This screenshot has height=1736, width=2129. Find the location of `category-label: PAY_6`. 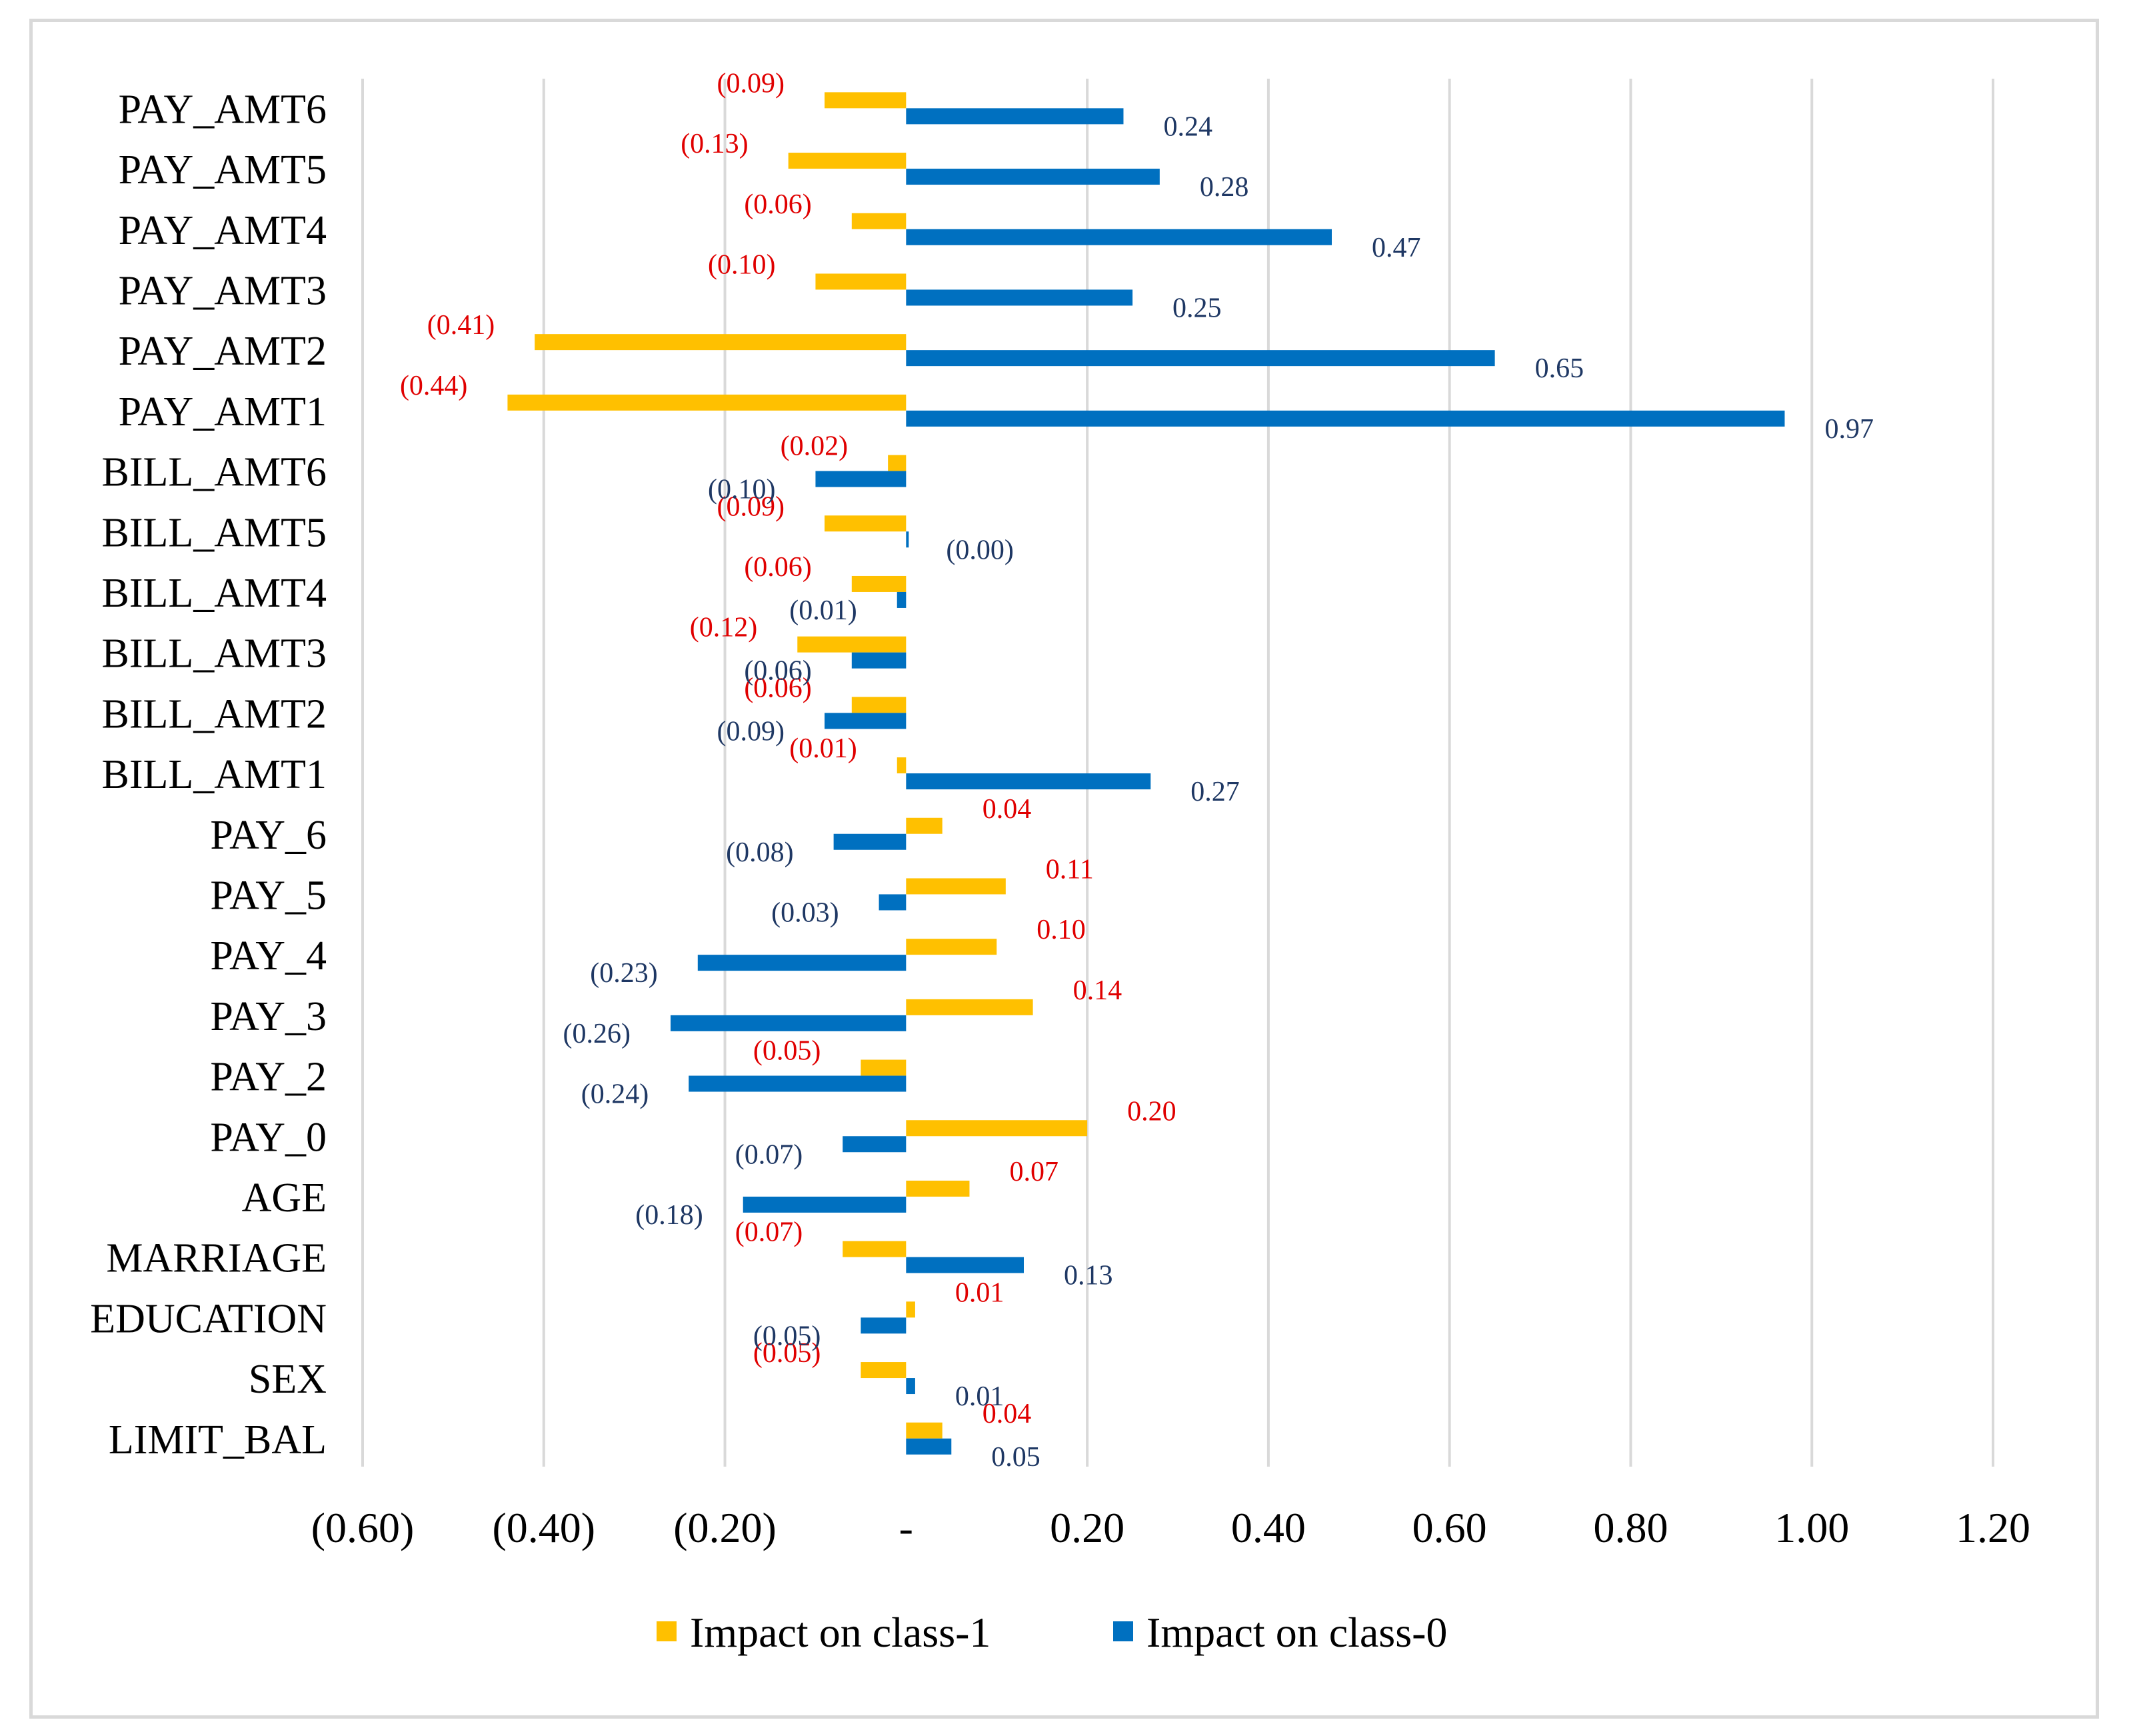

category-label: PAY_6 is located at coordinates (268, 835).